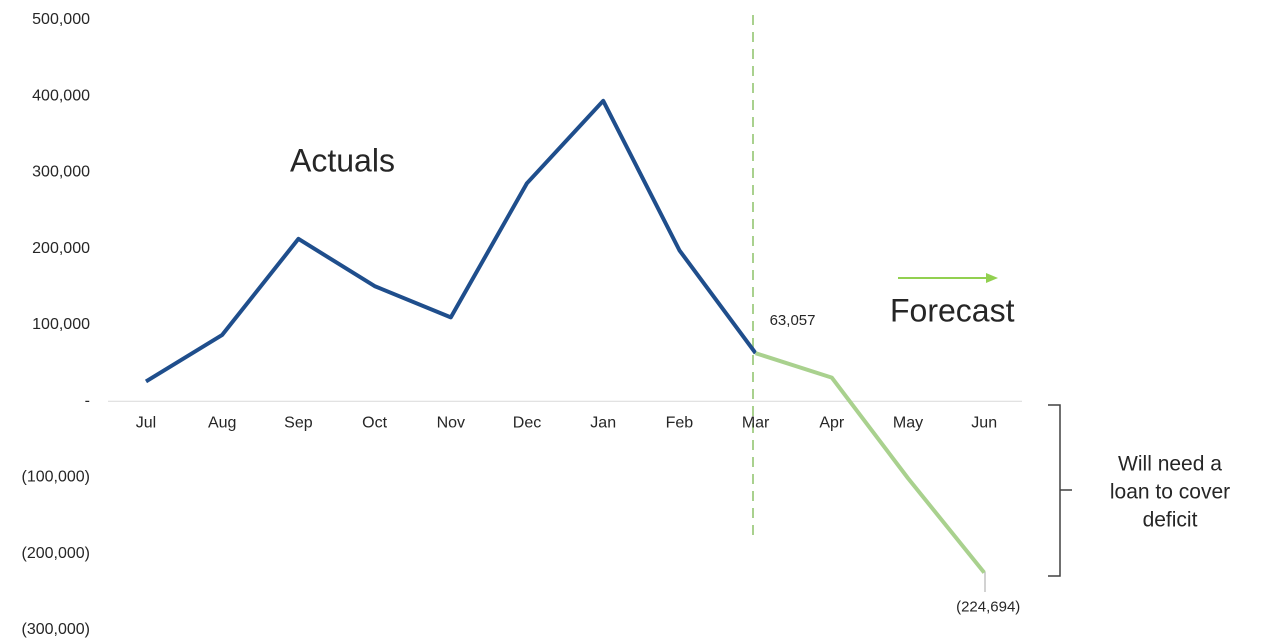 The width and height of the screenshot is (1277, 640). I want to click on x-tick-label: Mar, so click(756, 422).